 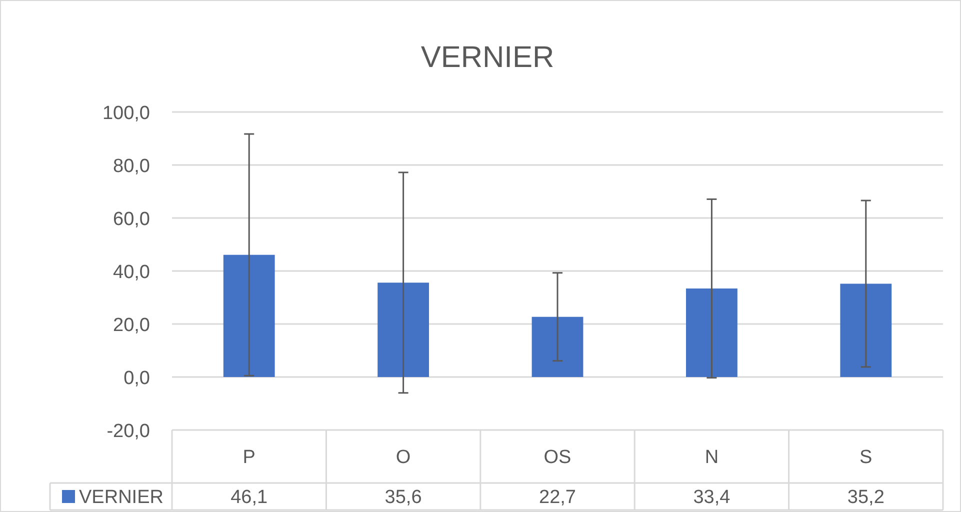 What do you see at coordinates (249, 457) in the screenshot?
I see `x-tick-label: P` at bounding box center [249, 457].